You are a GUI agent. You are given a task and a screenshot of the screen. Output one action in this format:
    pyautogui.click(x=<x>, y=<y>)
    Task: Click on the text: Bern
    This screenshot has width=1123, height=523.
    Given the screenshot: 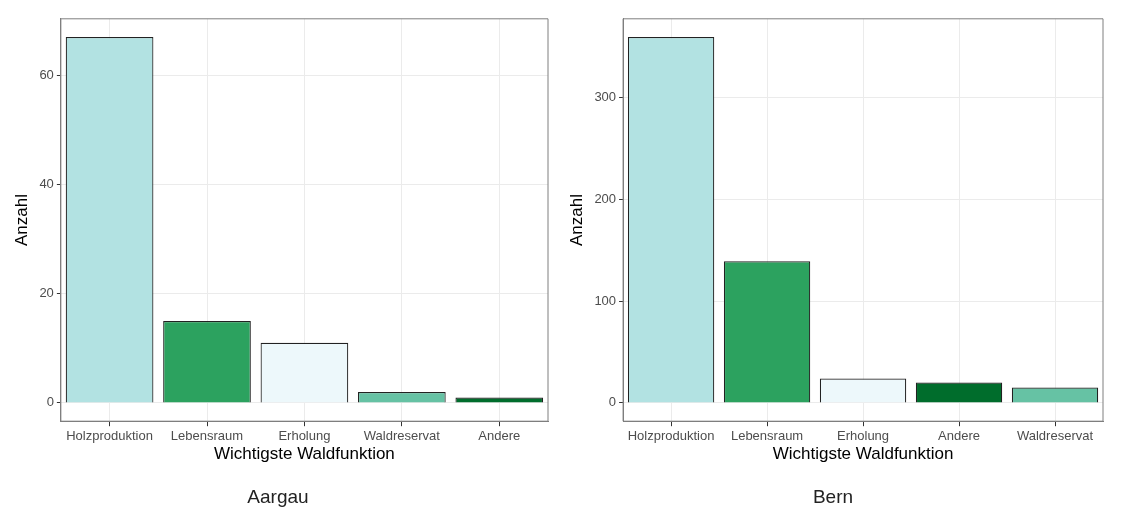 What is the action you would take?
    pyautogui.click(x=833, y=496)
    